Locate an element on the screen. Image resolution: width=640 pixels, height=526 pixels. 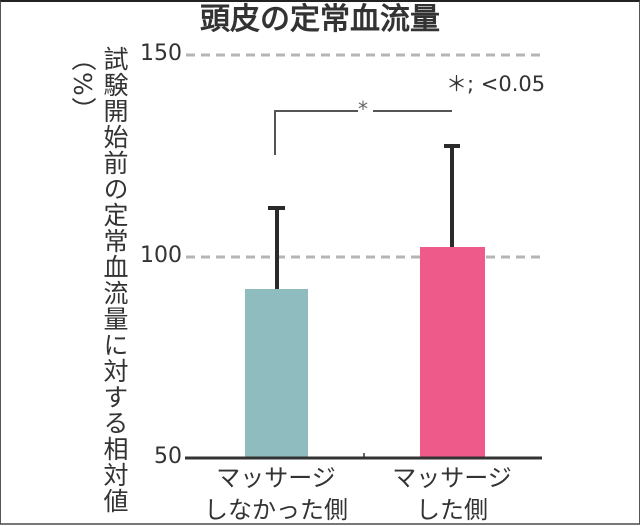
x-label-massage: マッサージ した側 is located at coordinates (452, 494).